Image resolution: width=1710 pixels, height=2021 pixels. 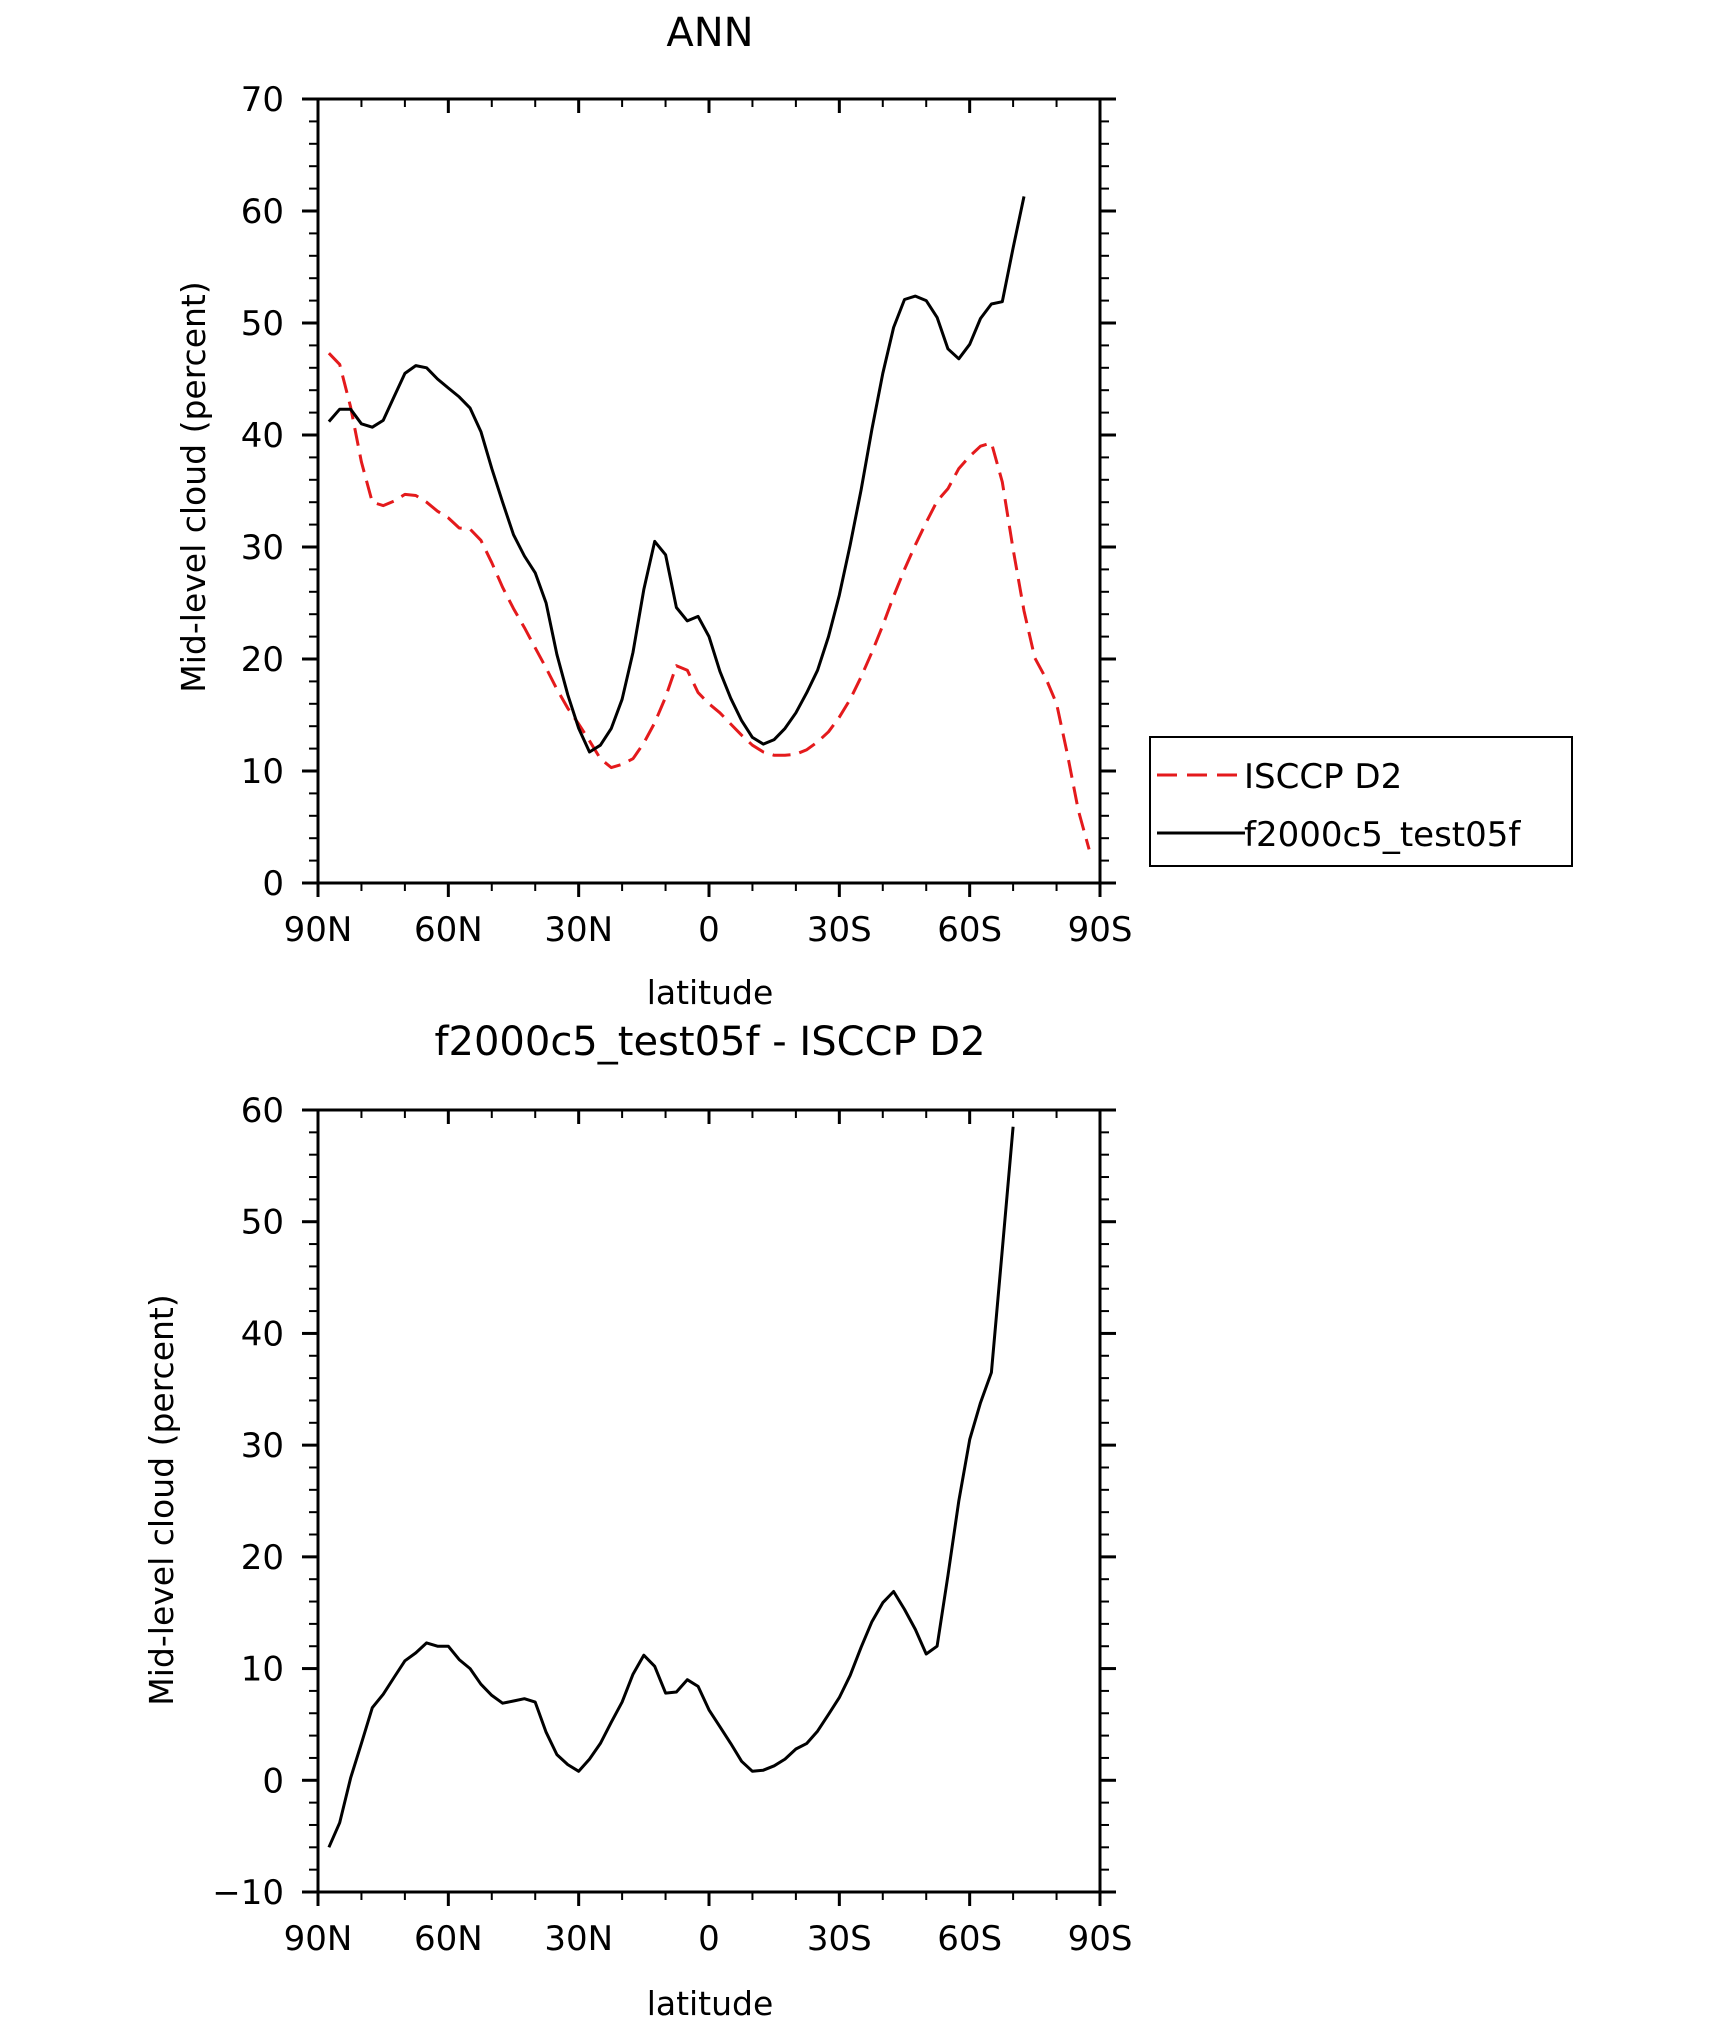 I want to click on top-chart-xlabel: latitude, so click(x=710, y=992).